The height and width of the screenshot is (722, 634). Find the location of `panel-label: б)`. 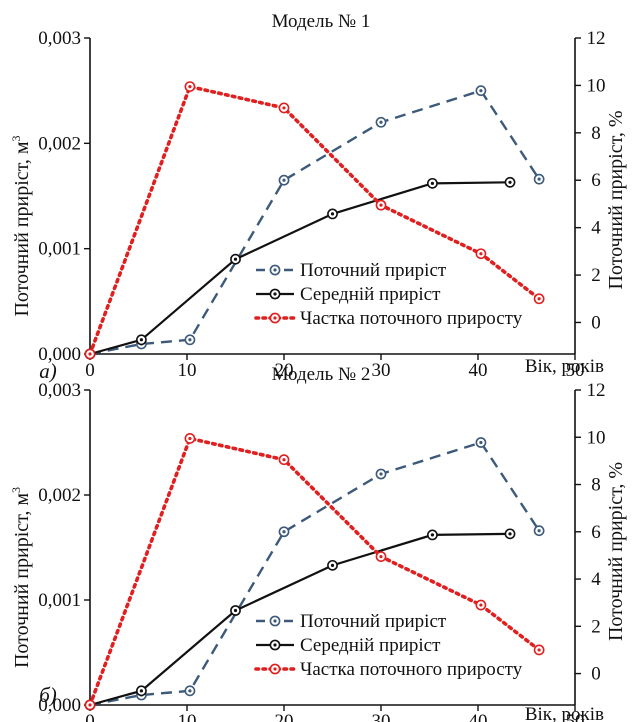

panel-label: б) is located at coordinates (48, 695).